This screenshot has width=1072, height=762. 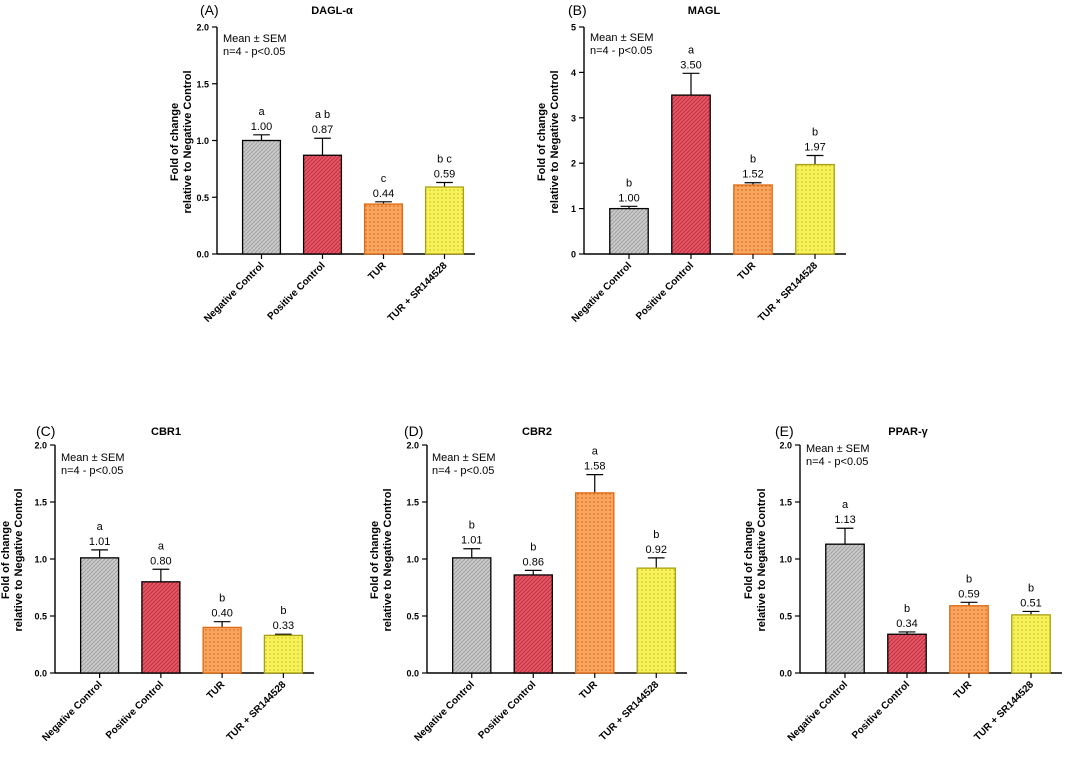 I want to click on y-tick-label: 2, so click(x=573, y=164).